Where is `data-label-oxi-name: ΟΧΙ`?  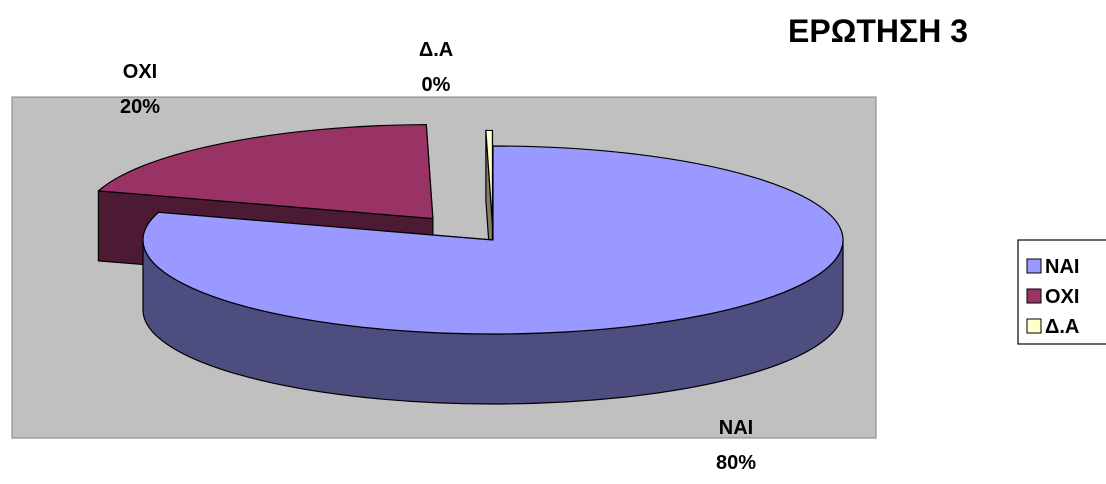
data-label-oxi-name: ΟΧΙ is located at coordinates (140, 72).